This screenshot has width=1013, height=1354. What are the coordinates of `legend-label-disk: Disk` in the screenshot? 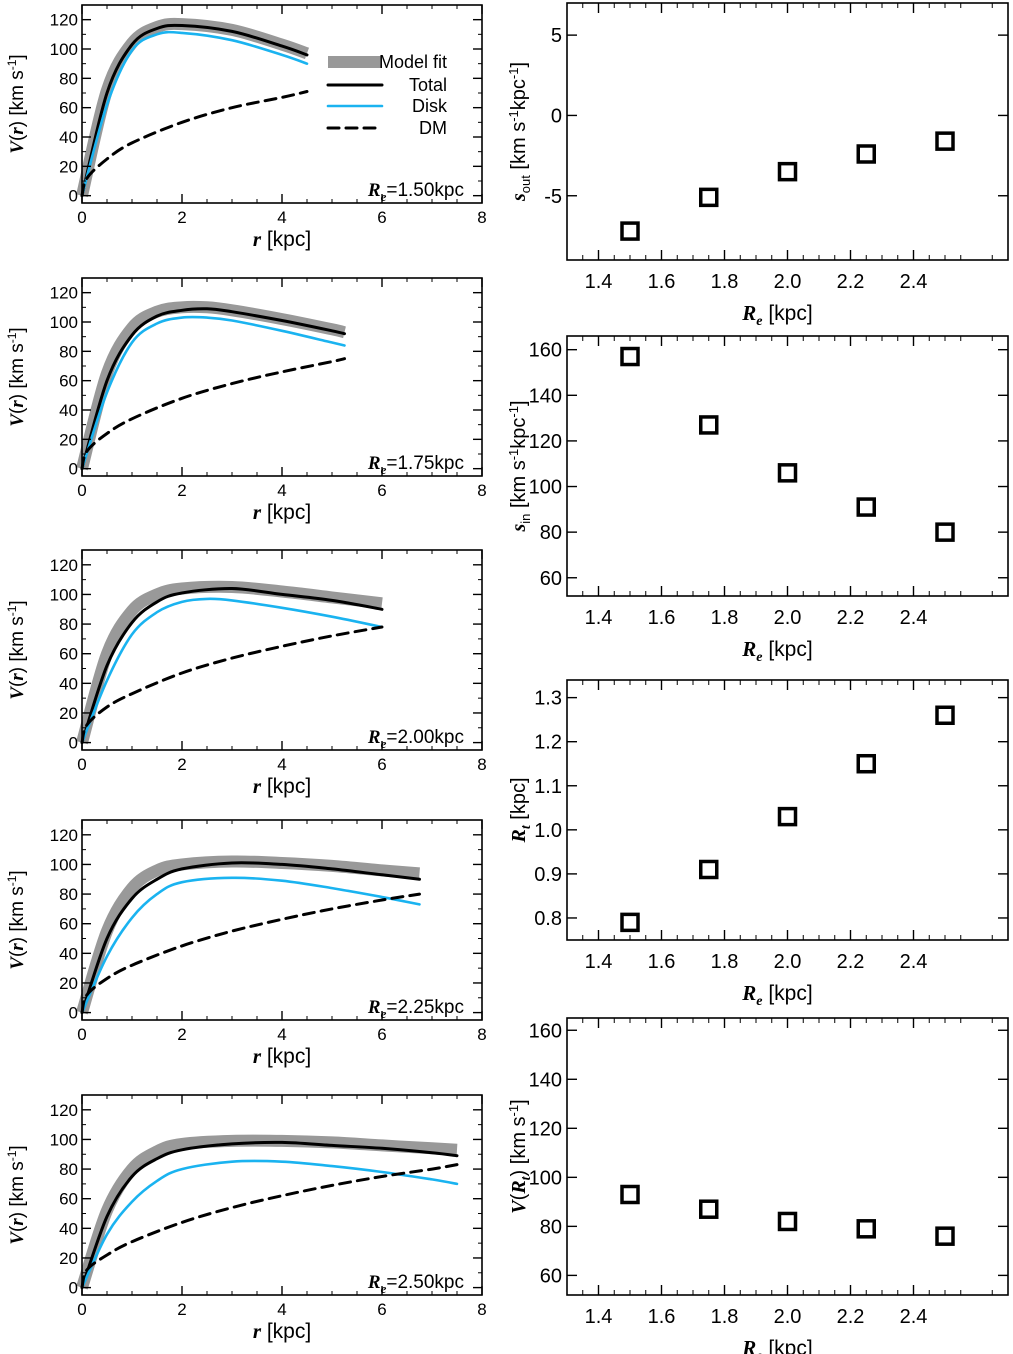 It's located at (430, 106).